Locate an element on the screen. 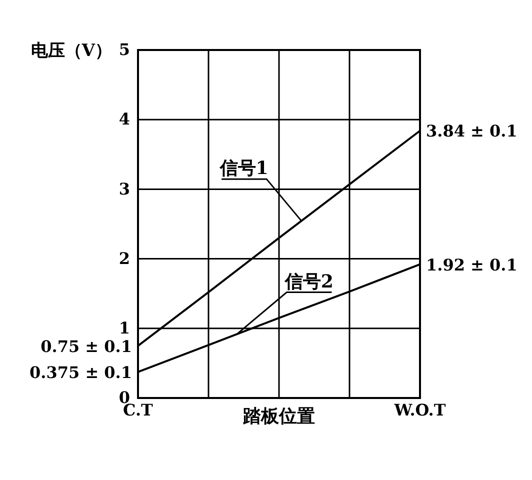 The width and height of the screenshot is (532, 480). annotation: 1.92 ± 0.1 is located at coordinates (472, 264).